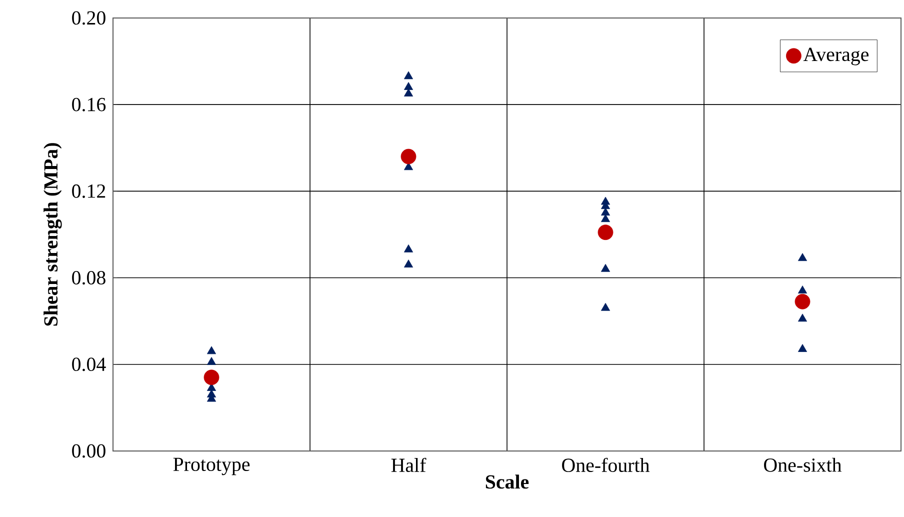  Describe the element at coordinates (211, 467) in the screenshot. I see `x-tick-label: Prototype` at that location.